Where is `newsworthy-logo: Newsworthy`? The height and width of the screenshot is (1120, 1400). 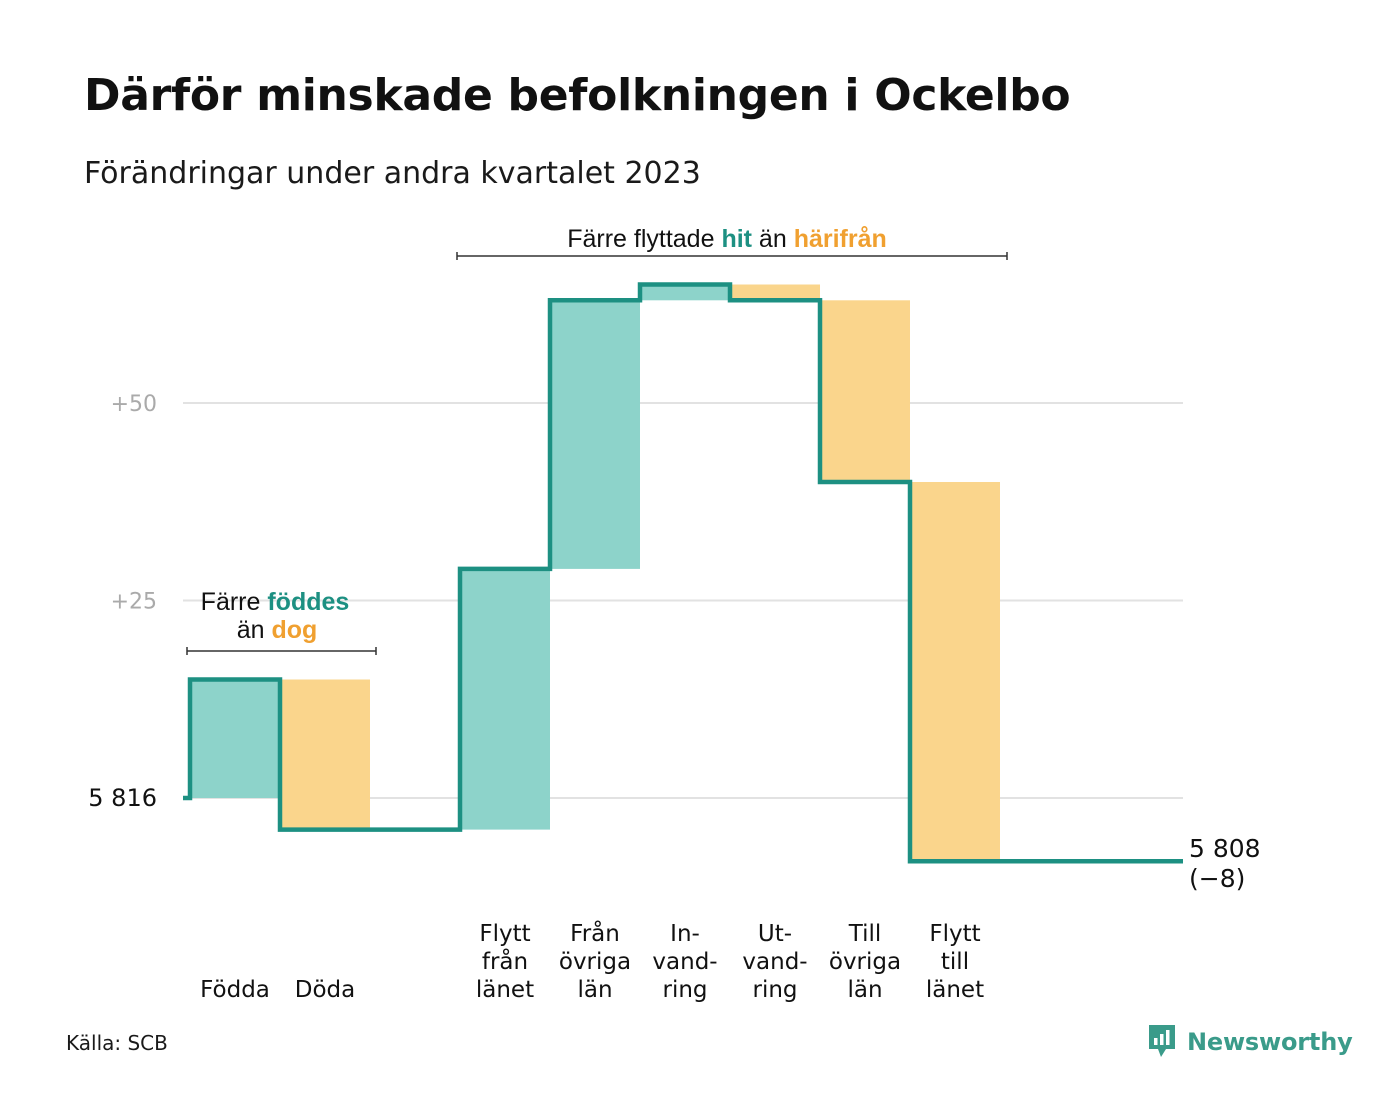 newsworthy-logo: Newsworthy is located at coordinates (1250, 1042).